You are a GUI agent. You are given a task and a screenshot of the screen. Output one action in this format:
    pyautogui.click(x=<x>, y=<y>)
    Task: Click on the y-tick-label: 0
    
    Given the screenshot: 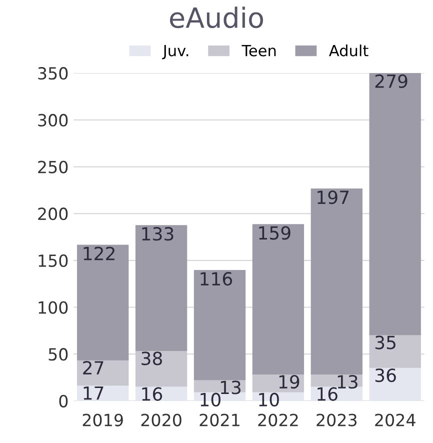 What is the action you would take?
    pyautogui.click(x=63, y=401)
    